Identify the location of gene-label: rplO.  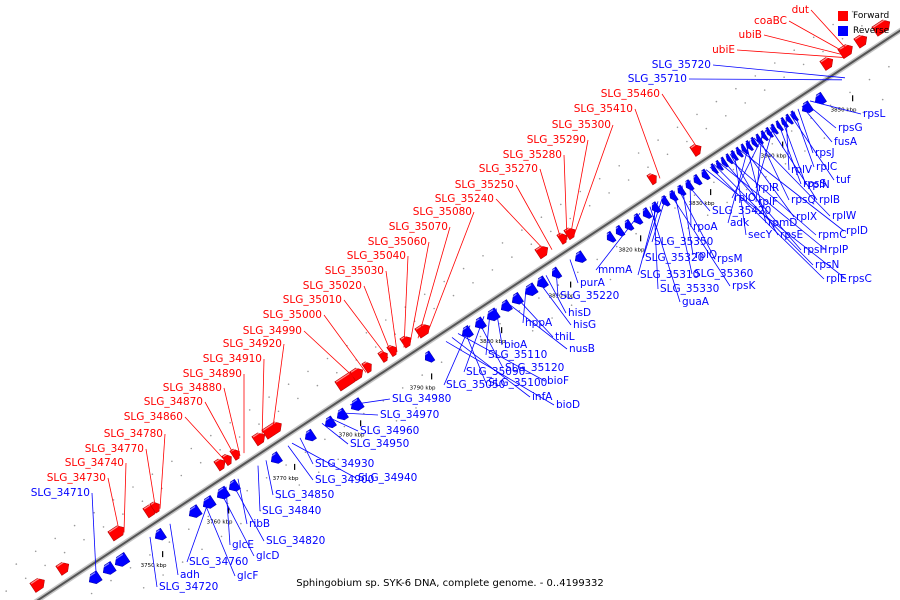
(745, 198).